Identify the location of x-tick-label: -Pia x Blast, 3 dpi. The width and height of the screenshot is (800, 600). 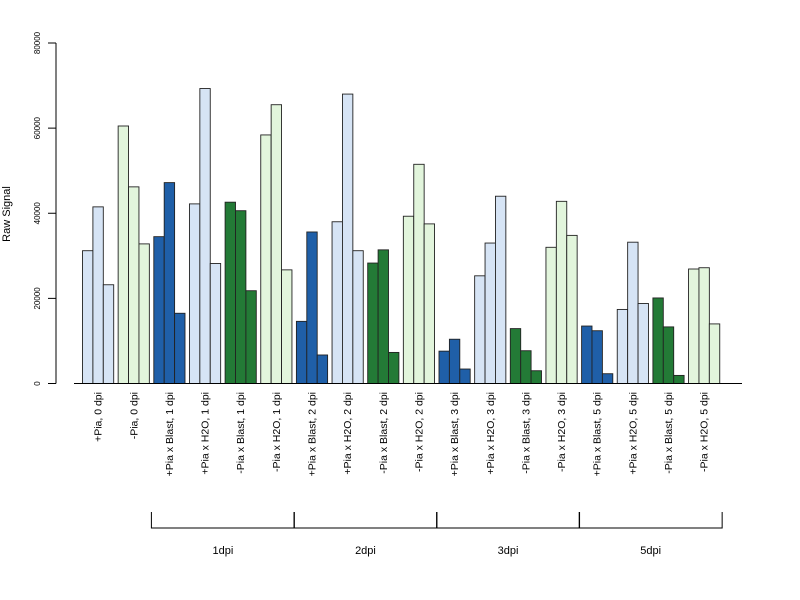
(526, 433).